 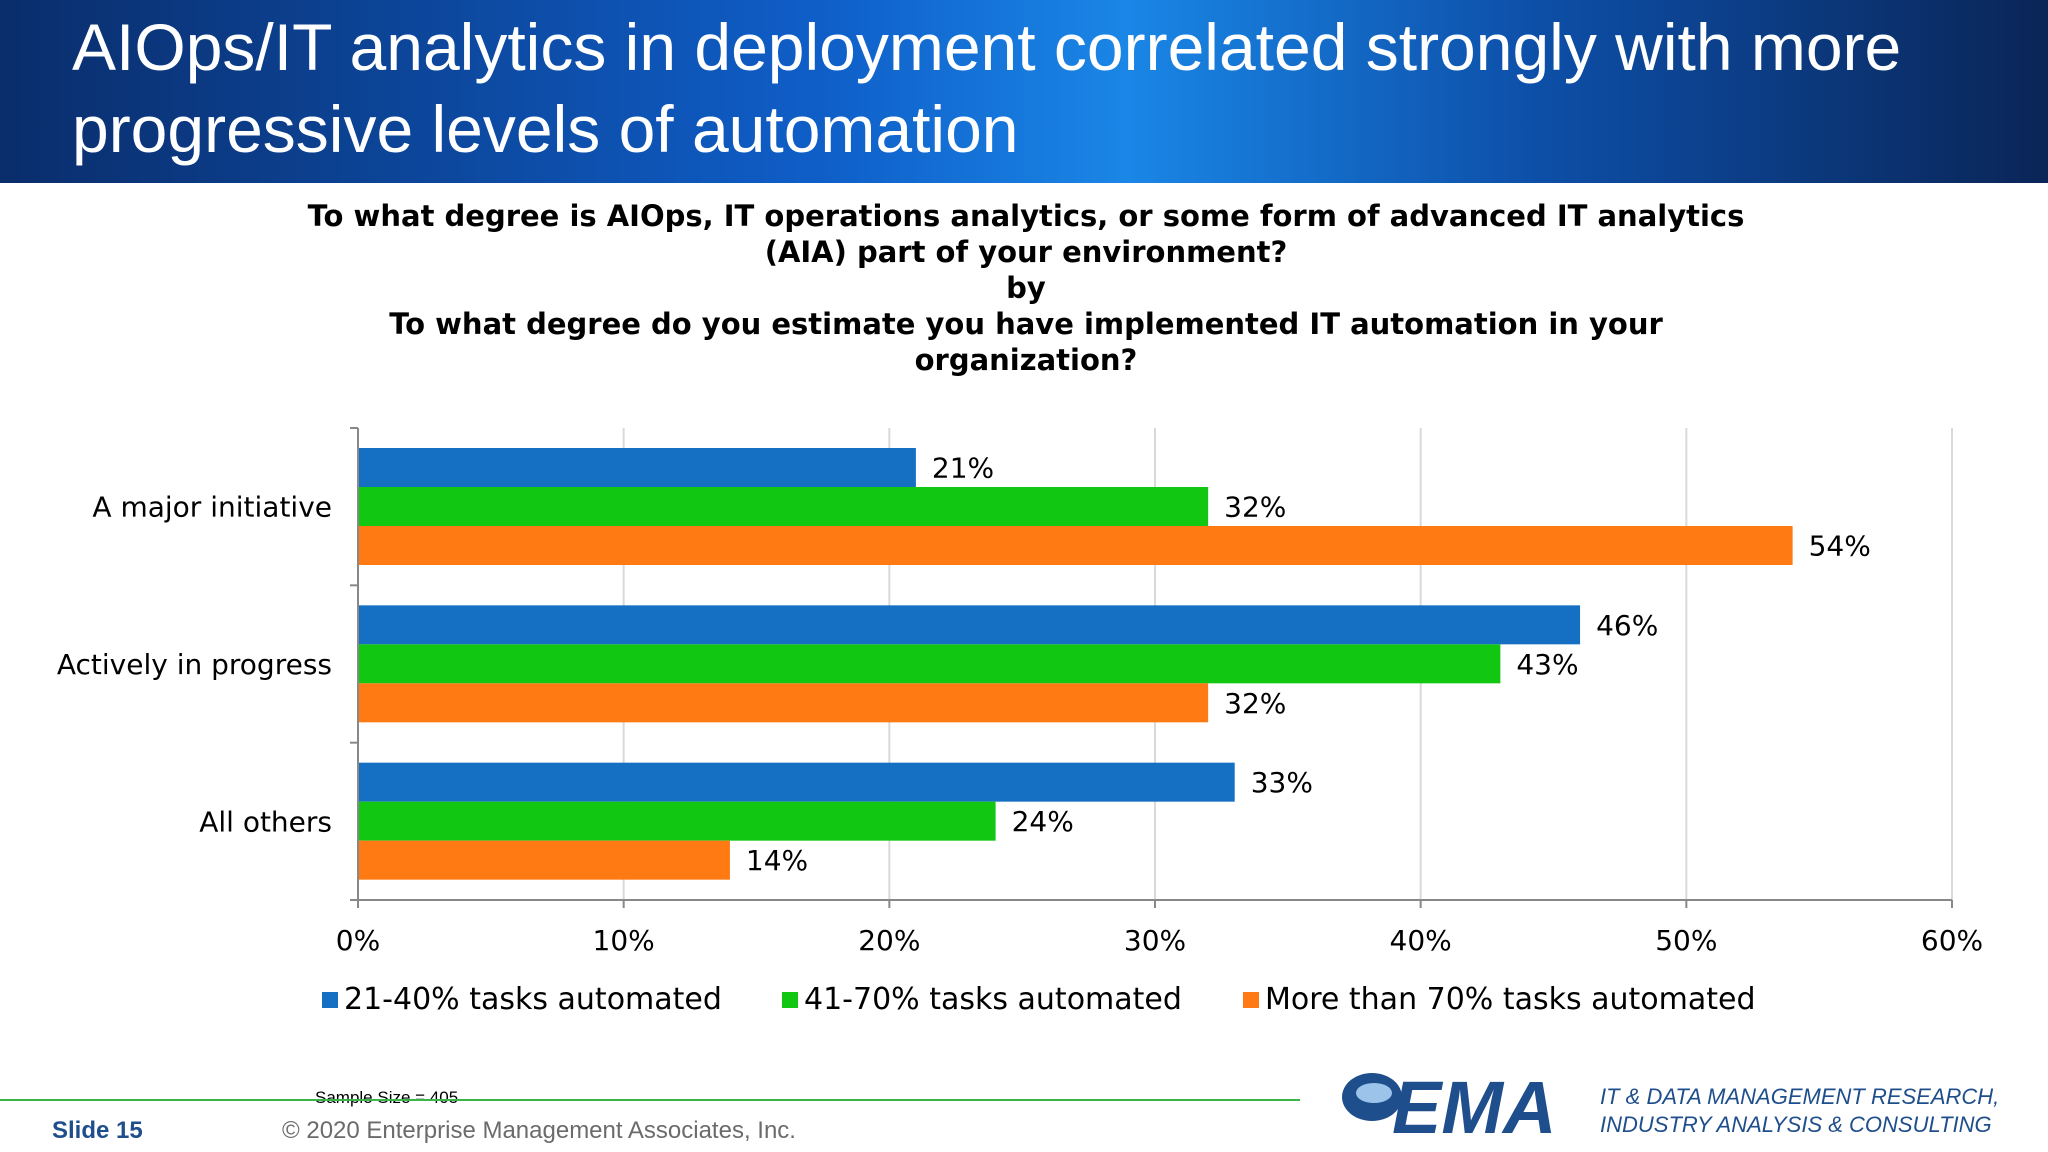 What do you see at coordinates (1026, 252) in the screenshot?
I see `question-line-2: (AIA) part of your environment?` at bounding box center [1026, 252].